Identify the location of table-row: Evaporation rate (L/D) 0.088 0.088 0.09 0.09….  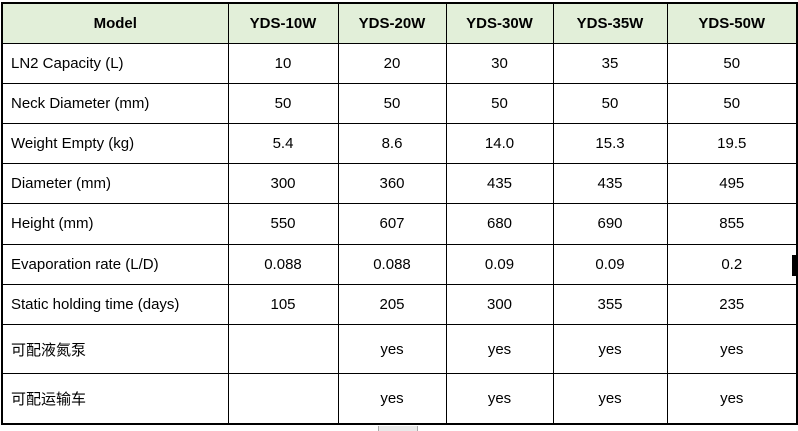
(399, 264).